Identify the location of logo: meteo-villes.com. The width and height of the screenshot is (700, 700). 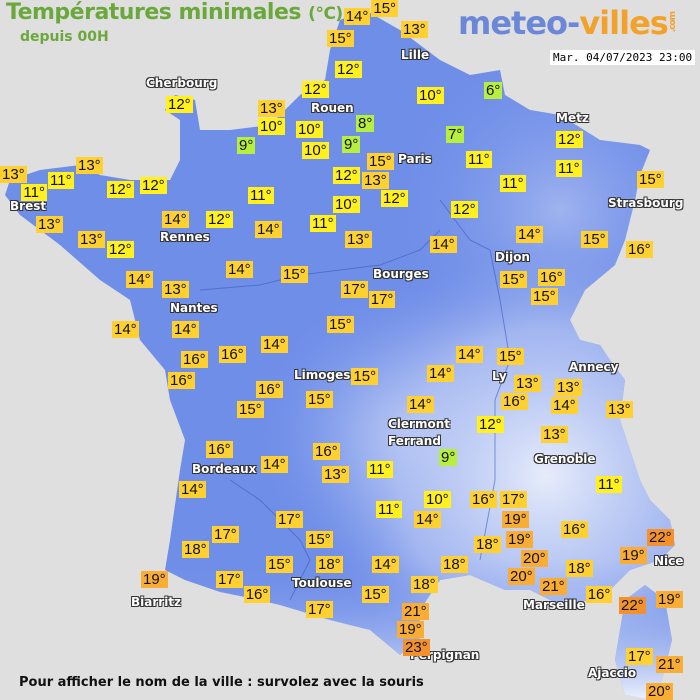
(568, 23).